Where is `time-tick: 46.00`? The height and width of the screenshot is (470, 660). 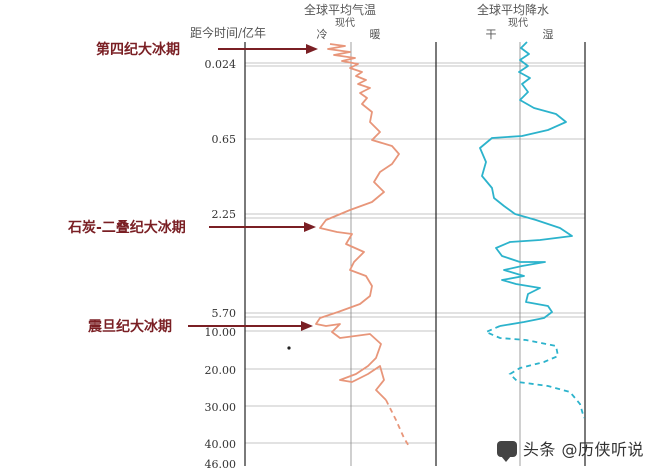
time-tick: 46.00 is located at coordinates (221, 464).